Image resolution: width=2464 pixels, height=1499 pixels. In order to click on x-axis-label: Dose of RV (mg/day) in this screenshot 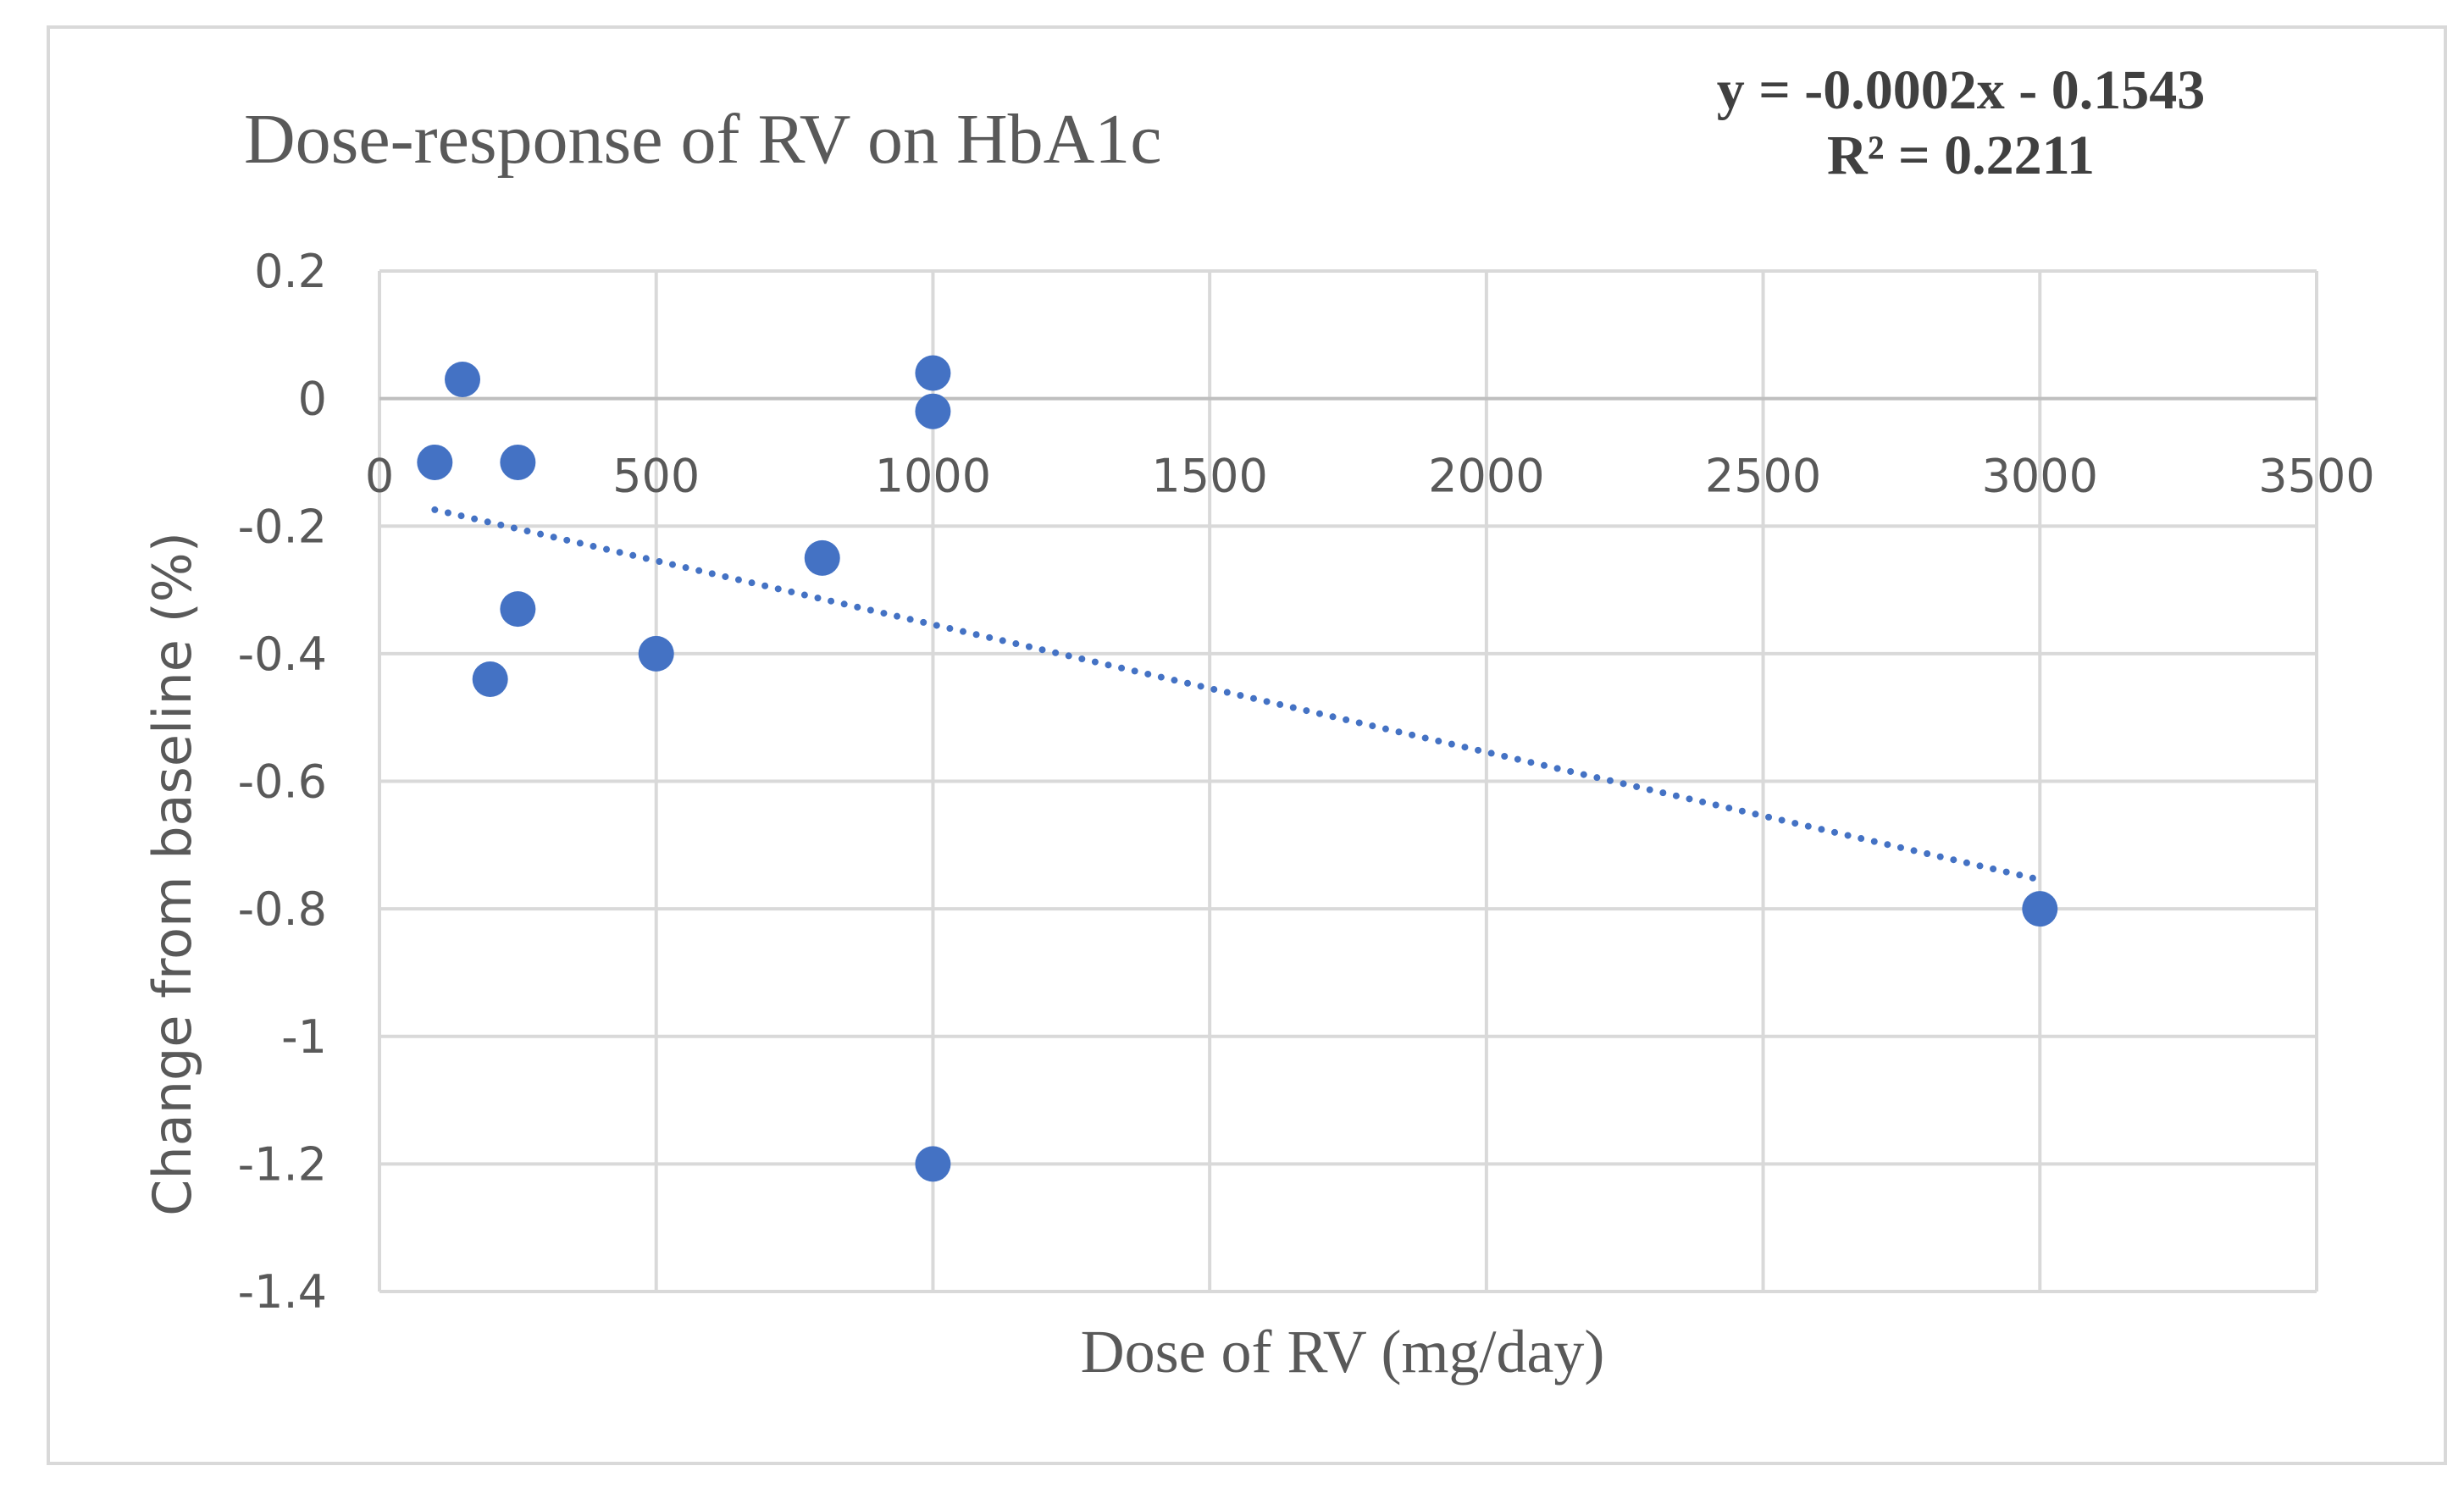, I will do `click(1343, 1352)`.